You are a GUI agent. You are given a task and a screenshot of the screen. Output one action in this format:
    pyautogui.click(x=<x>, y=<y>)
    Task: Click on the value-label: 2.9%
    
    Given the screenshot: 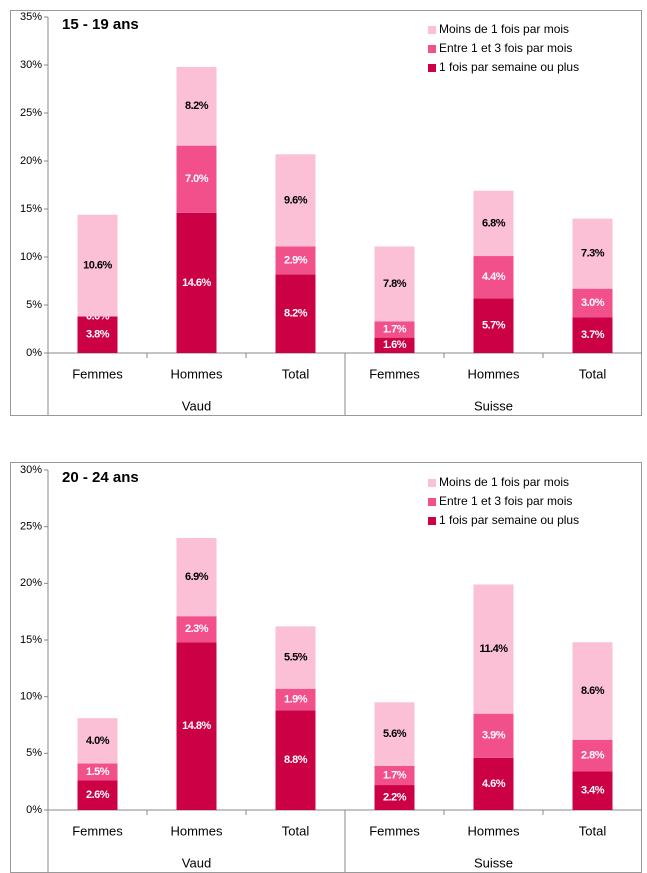 What is the action you would take?
    pyautogui.click(x=296, y=260)
    